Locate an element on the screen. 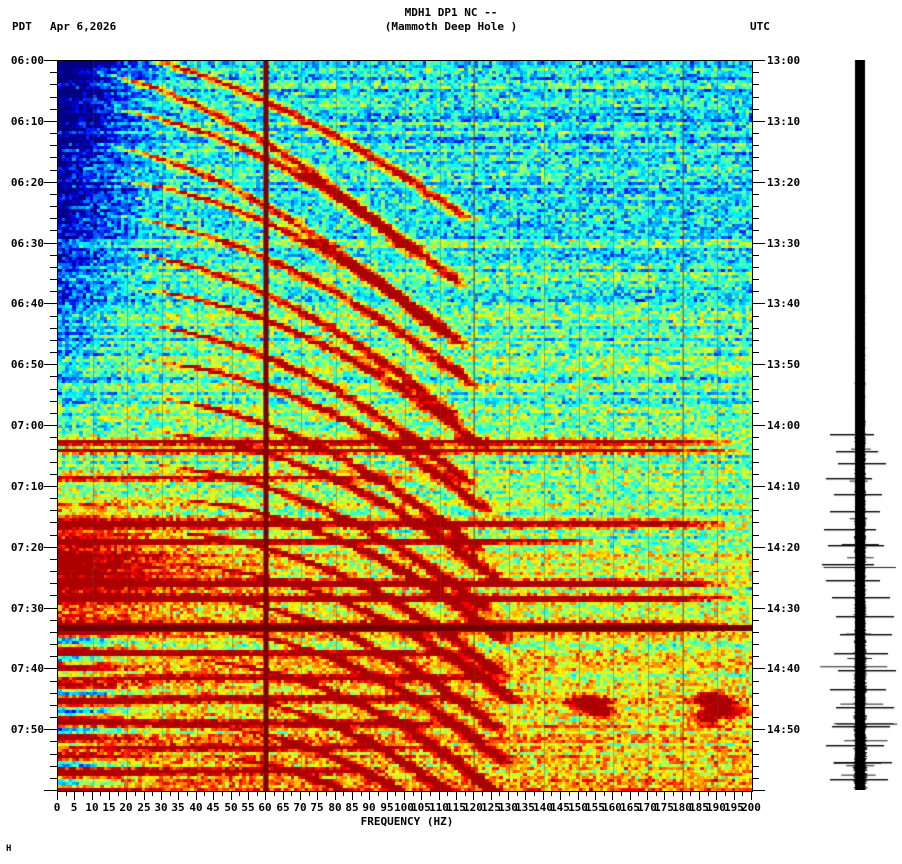 The image size is (902, 864). frequency-label: 75 is located at coordinates (317, 807).